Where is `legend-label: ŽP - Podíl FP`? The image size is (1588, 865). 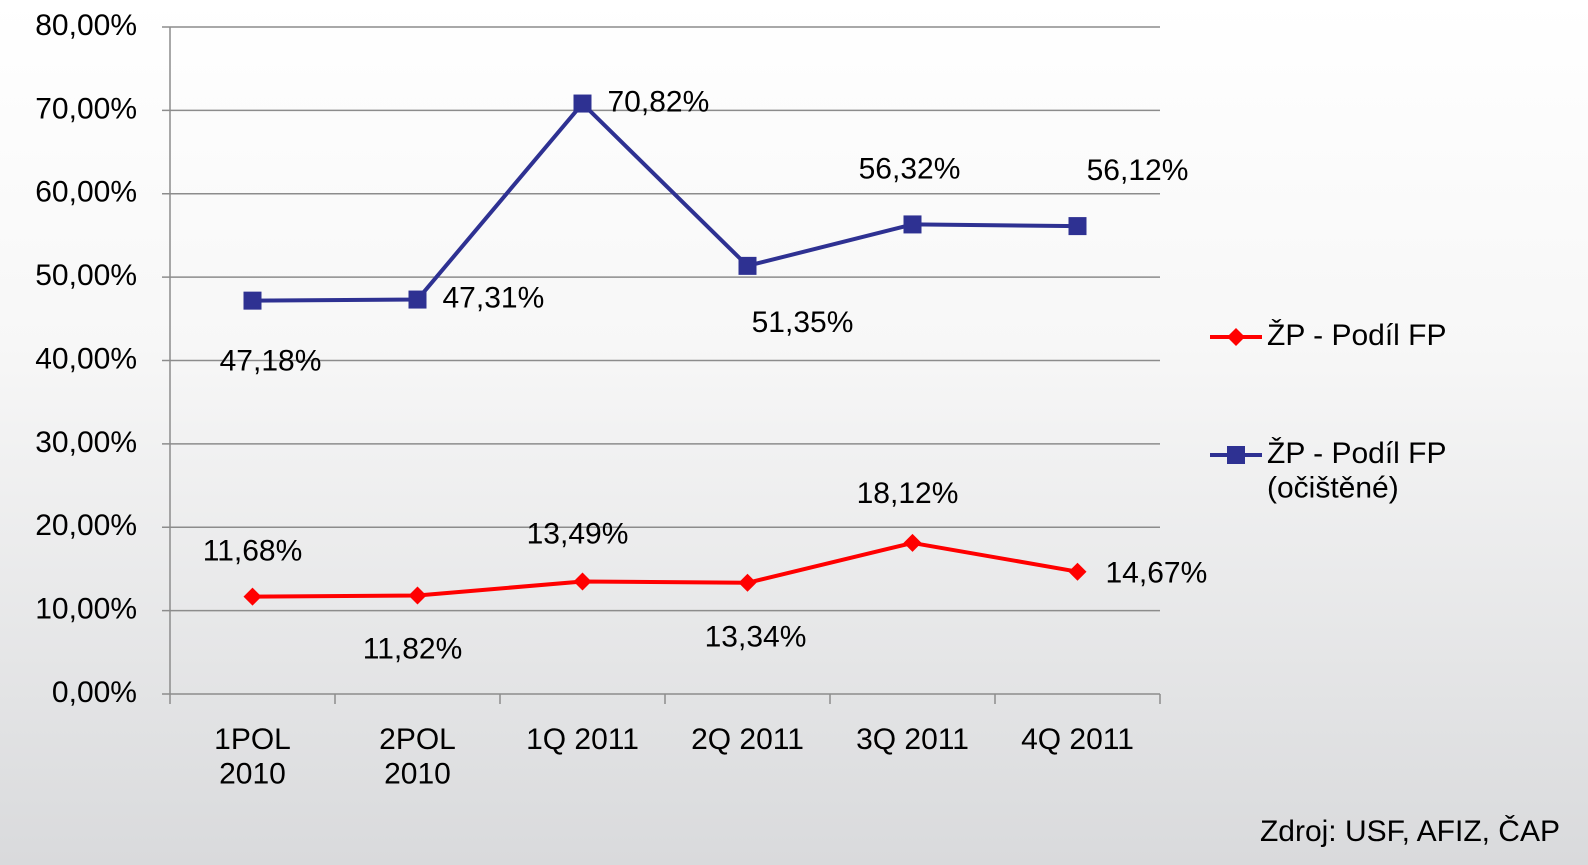
legend-label: ŽP - Podíl FP is located at coordinates (1357, 335).